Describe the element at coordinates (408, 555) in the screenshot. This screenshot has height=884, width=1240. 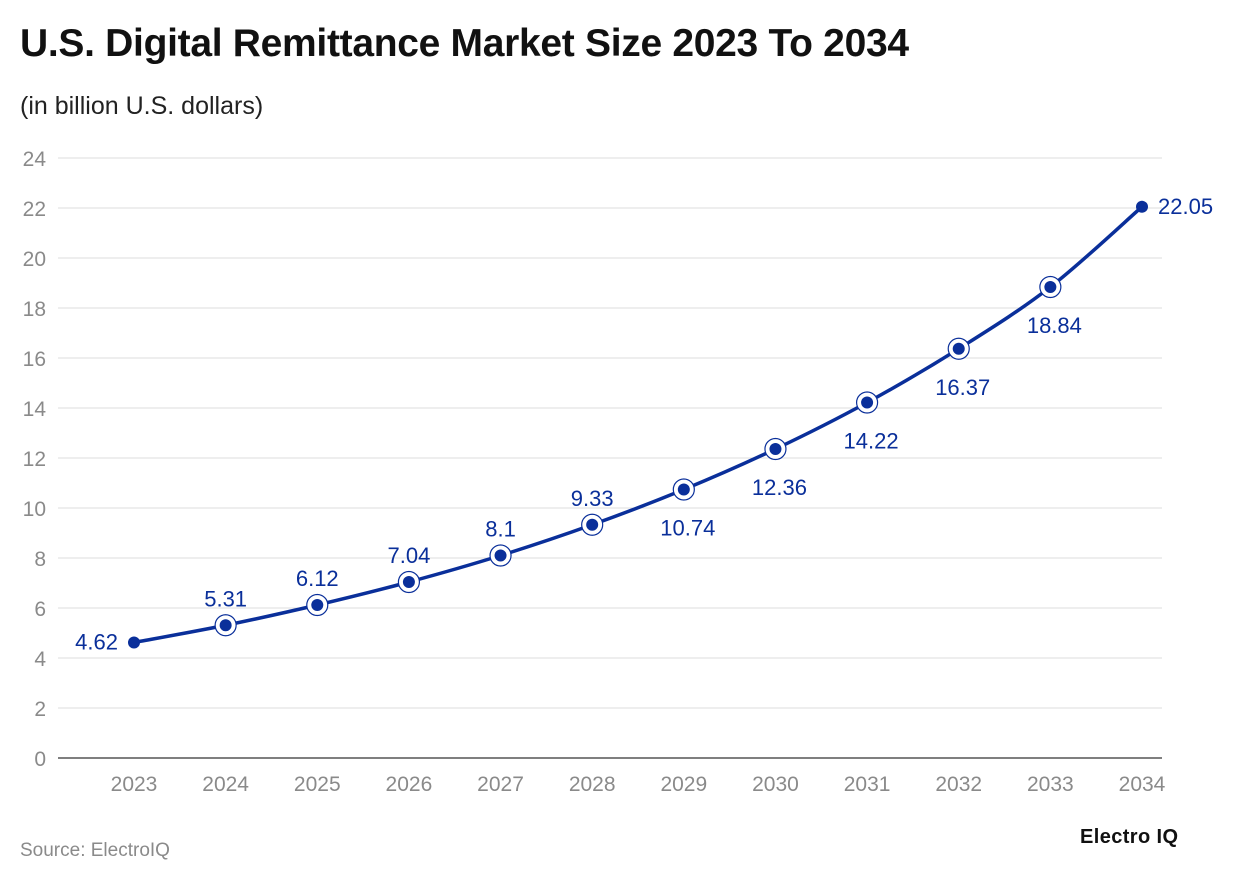
I see `data-label: 7.04` at that location.